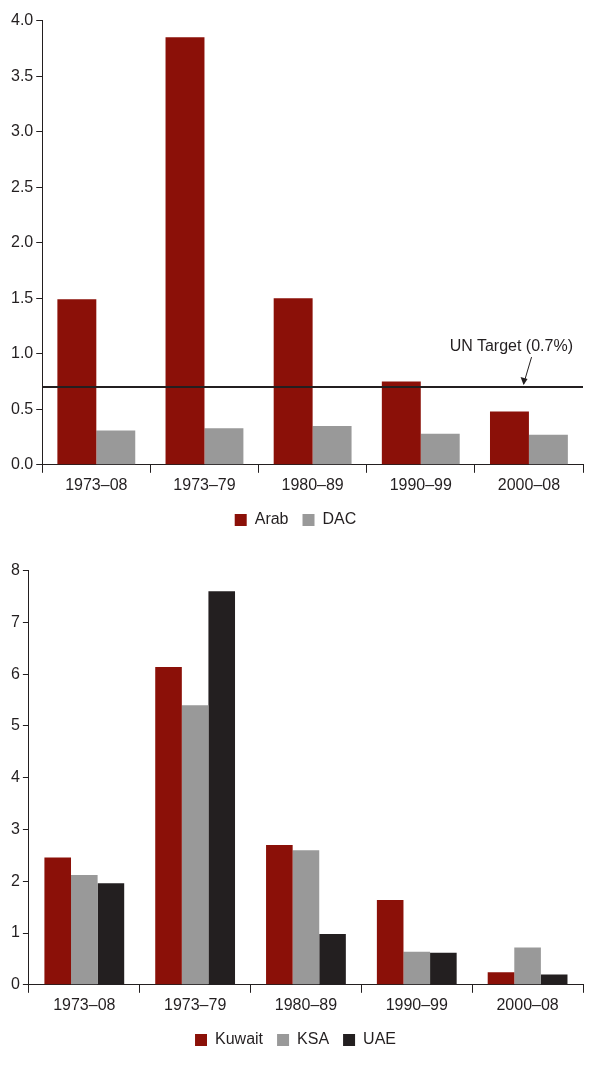 Image resolution: width=599 pixels, height=1072 pixels. What do you see at coordinates (22, 242) in the screenshot?
I see `y-tick-label: 2.0` at bounding box center [22, 242].